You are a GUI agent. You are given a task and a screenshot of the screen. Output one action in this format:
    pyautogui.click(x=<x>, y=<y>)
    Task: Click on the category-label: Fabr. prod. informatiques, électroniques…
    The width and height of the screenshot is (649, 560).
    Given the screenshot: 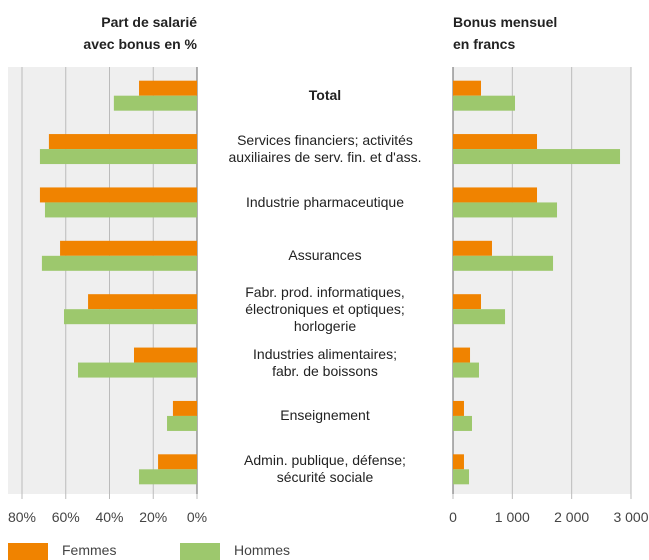 What is the action you would take?
    pyautogui.click(x=325, y=308)
    